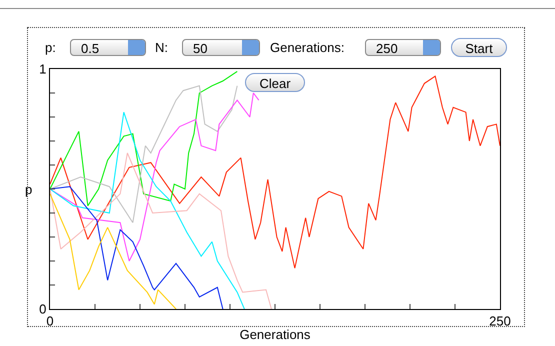 Image resolution: width=555 pixels, height=346 pixels. Describe the element at coordinates (479, 47) in the screenshot. I see `button: Start` at that location.